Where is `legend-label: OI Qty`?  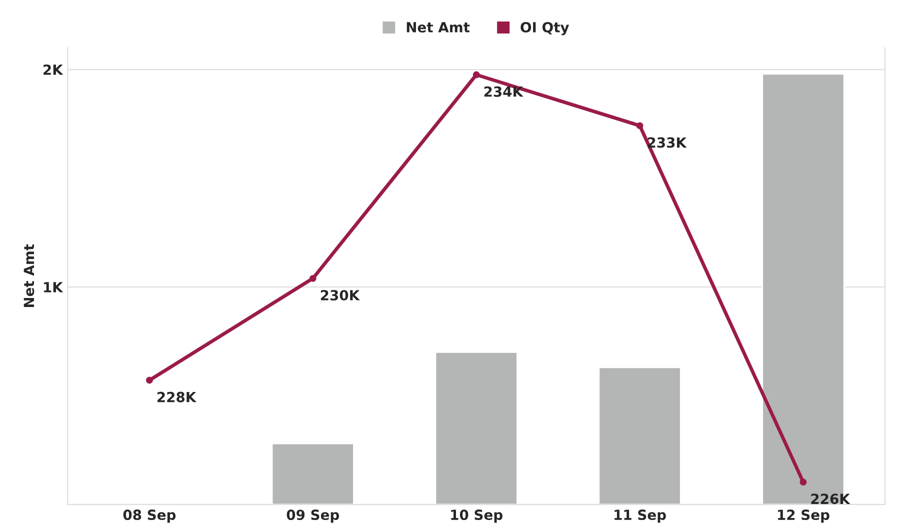
legend-label: OI Qty is located at coordinates (545, 29).